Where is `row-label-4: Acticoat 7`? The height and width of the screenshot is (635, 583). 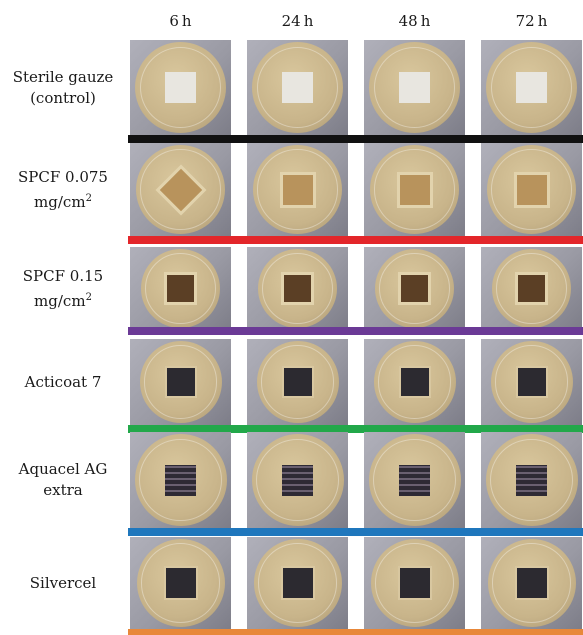 row-label-4: Acticoat 7 is located at coordinates (63, 382).